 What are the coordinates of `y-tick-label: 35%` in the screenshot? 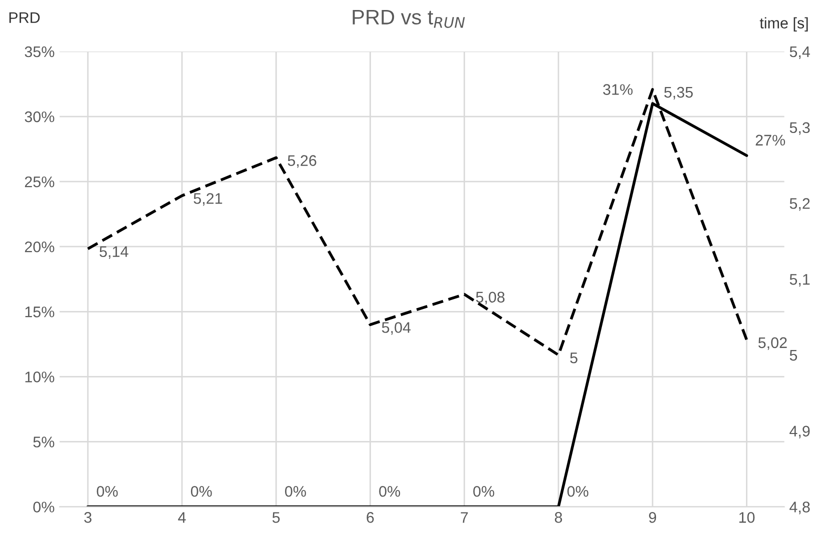 It's located at (39, 52).